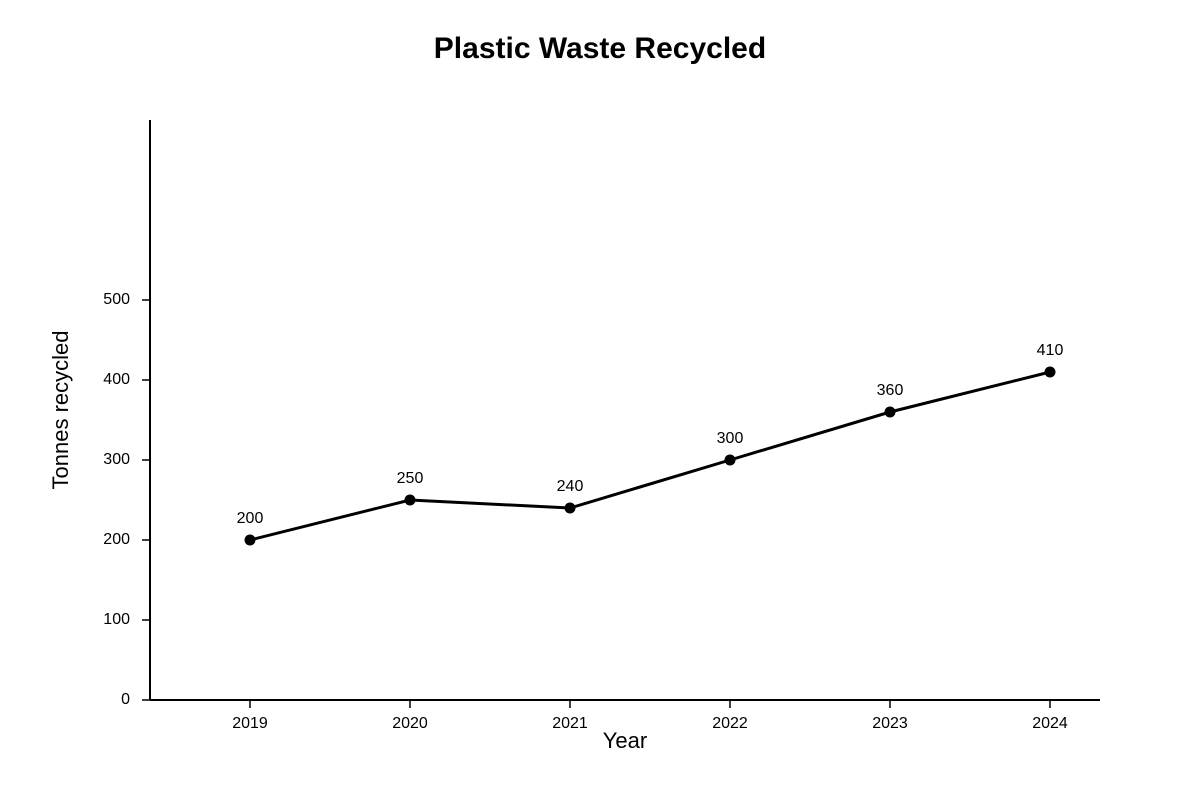 The height and width of the screenshot is (800, 1200). What do you see at coordinates (890, 723) in the screenshot?
I see `x-tick-label: 2023` at bounding box center [890, 723].